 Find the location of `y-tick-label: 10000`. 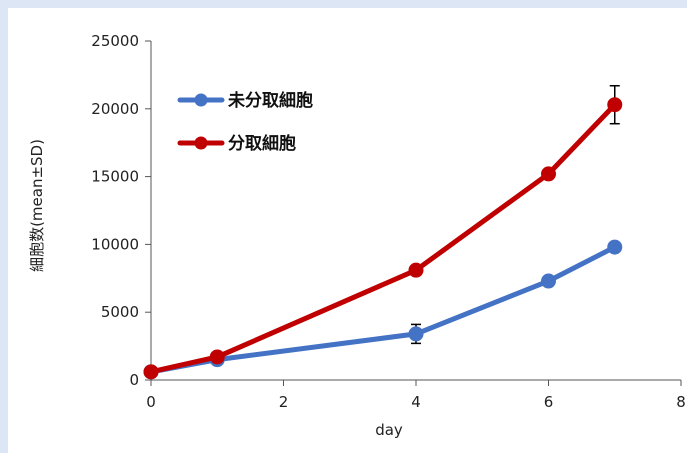

y-tick-label: 10000 is located at coordinates (115, 244).